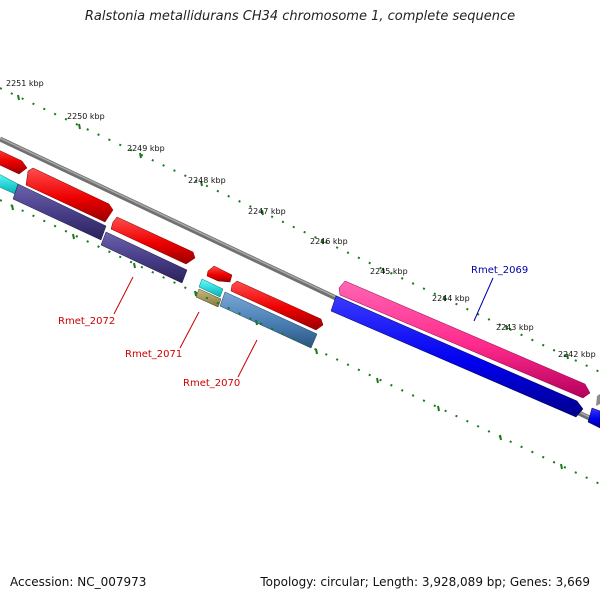 The image size is (600, 600). What do you see at coordinates (211, 383) in the screenshot?
I see `gene-label-rmet-2070: Rmet_2070` at bounding box center [211, 383].